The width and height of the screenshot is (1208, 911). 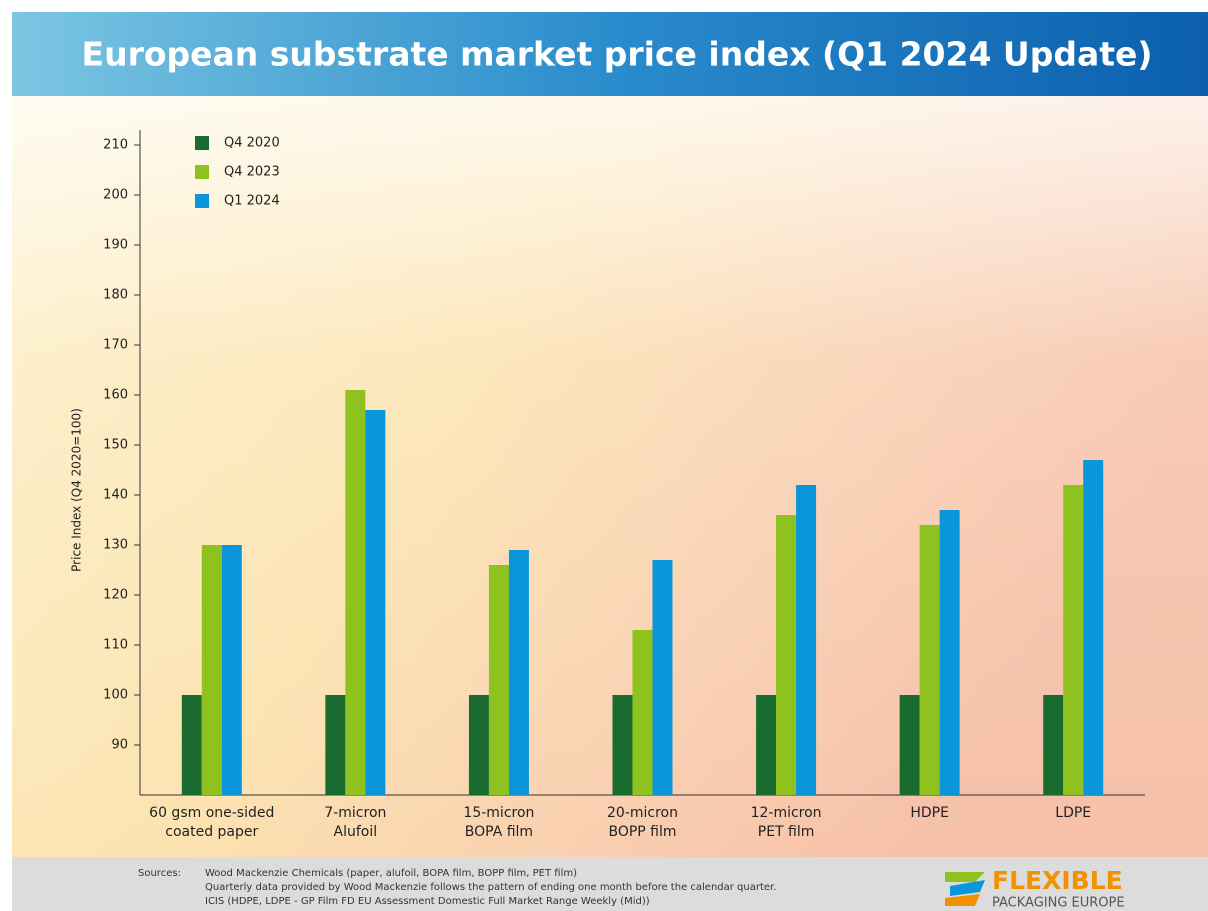 What do you see at coordinates (1057, 880) in the screenshot?
I see `logo-text: FLEXIBLE` at bounding box center [1057, 880].